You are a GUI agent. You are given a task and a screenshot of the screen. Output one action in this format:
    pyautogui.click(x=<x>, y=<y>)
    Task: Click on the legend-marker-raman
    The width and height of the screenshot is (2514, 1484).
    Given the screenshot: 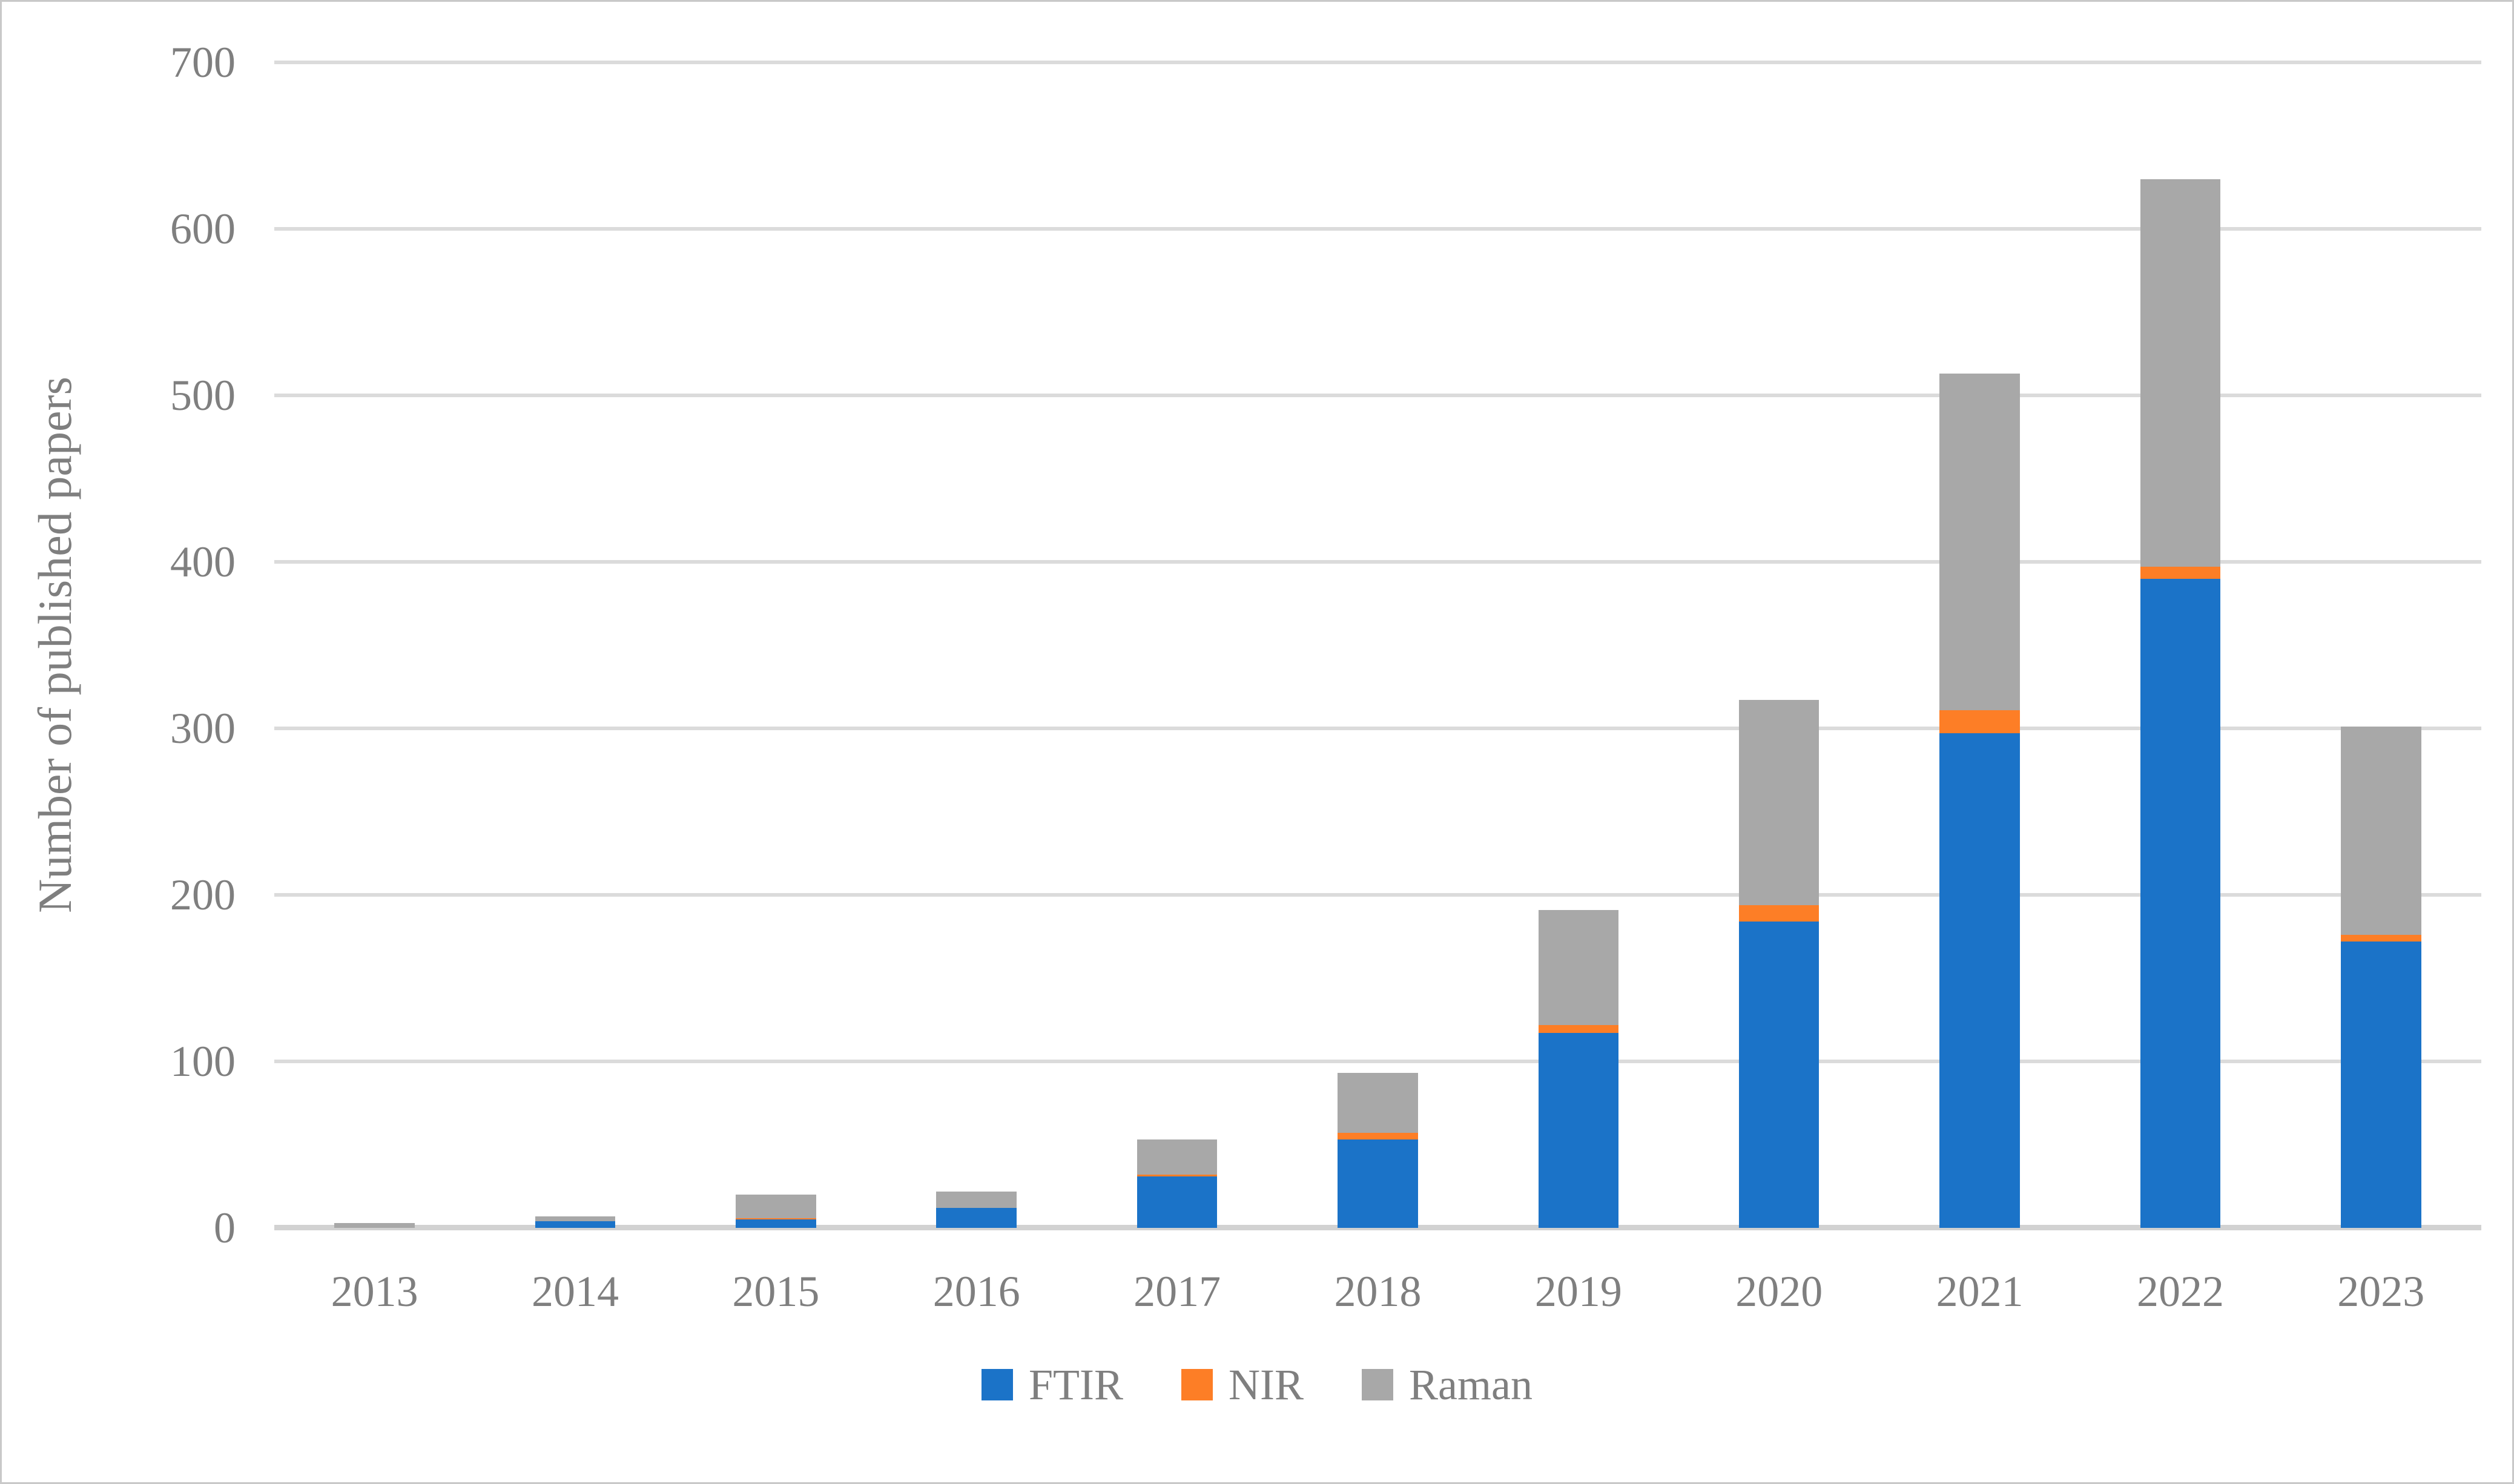 What is the action you would take?
    pyautogui.click(x=1378, y=1384)
    